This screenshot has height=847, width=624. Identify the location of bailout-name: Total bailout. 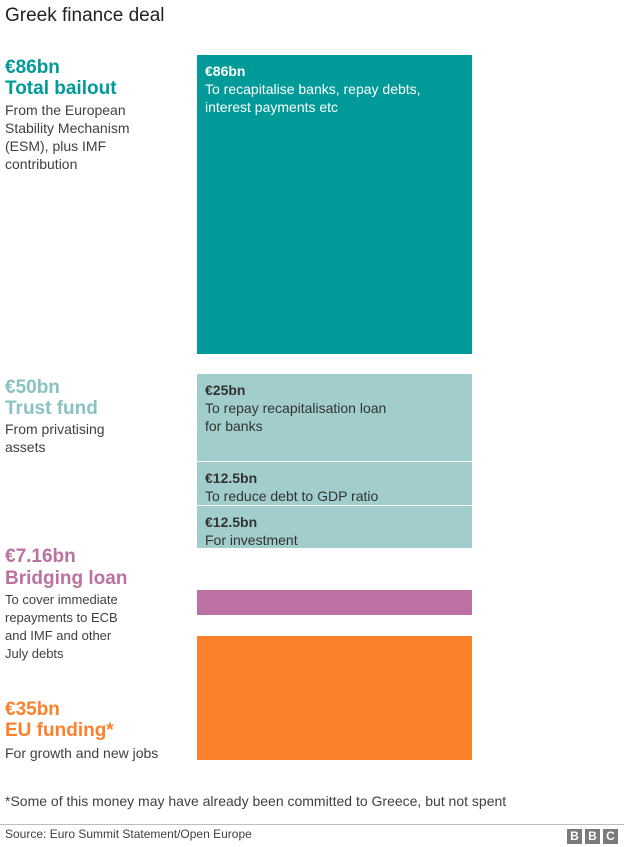
(61, 88).